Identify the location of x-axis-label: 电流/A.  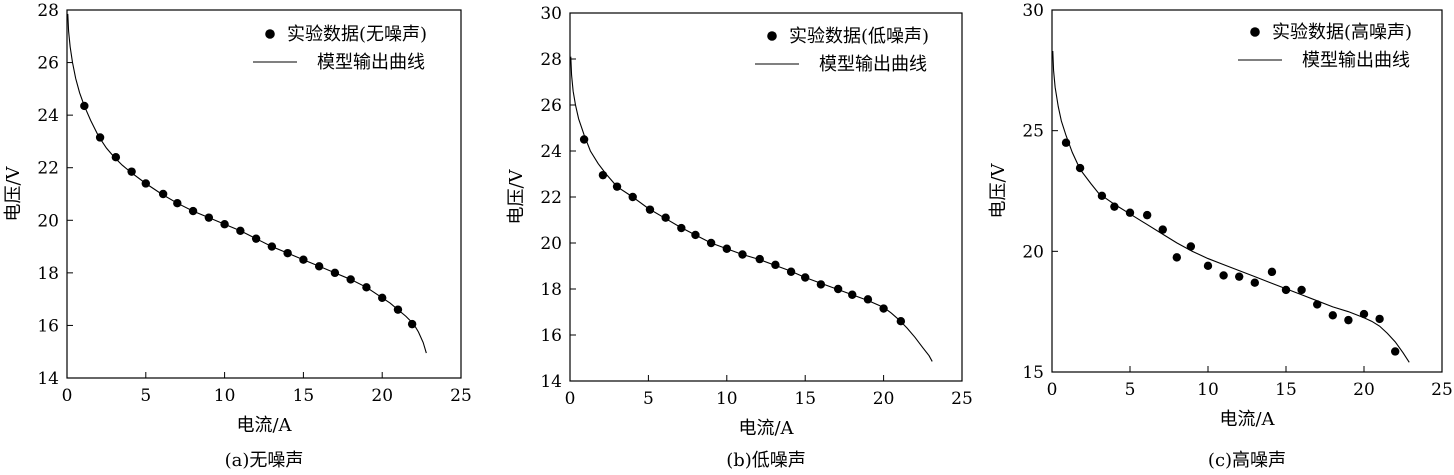
(264, 425).